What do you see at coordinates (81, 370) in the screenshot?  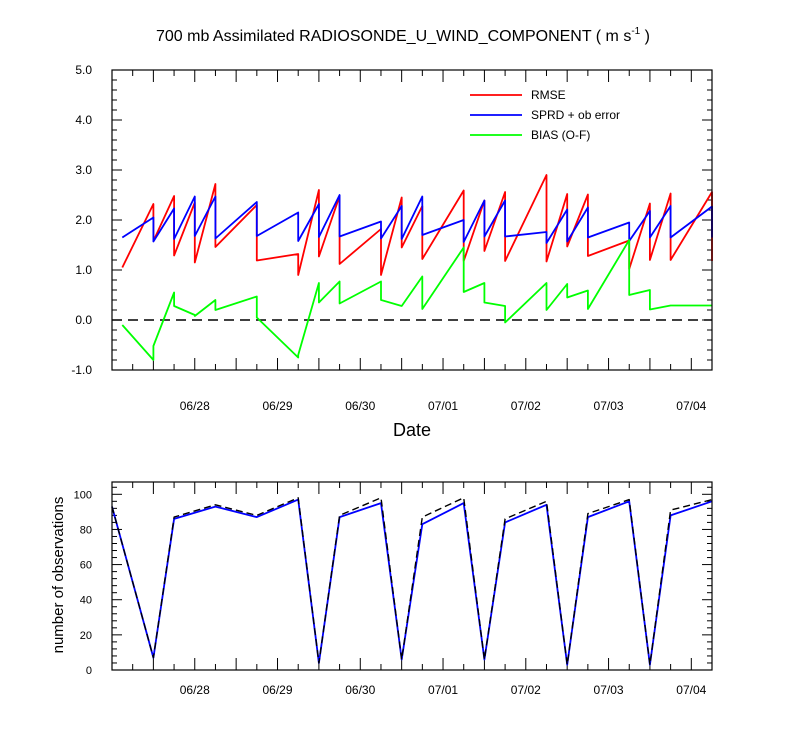 I see `top-ytick-label: -1.0` at bounding box center [81, 370].